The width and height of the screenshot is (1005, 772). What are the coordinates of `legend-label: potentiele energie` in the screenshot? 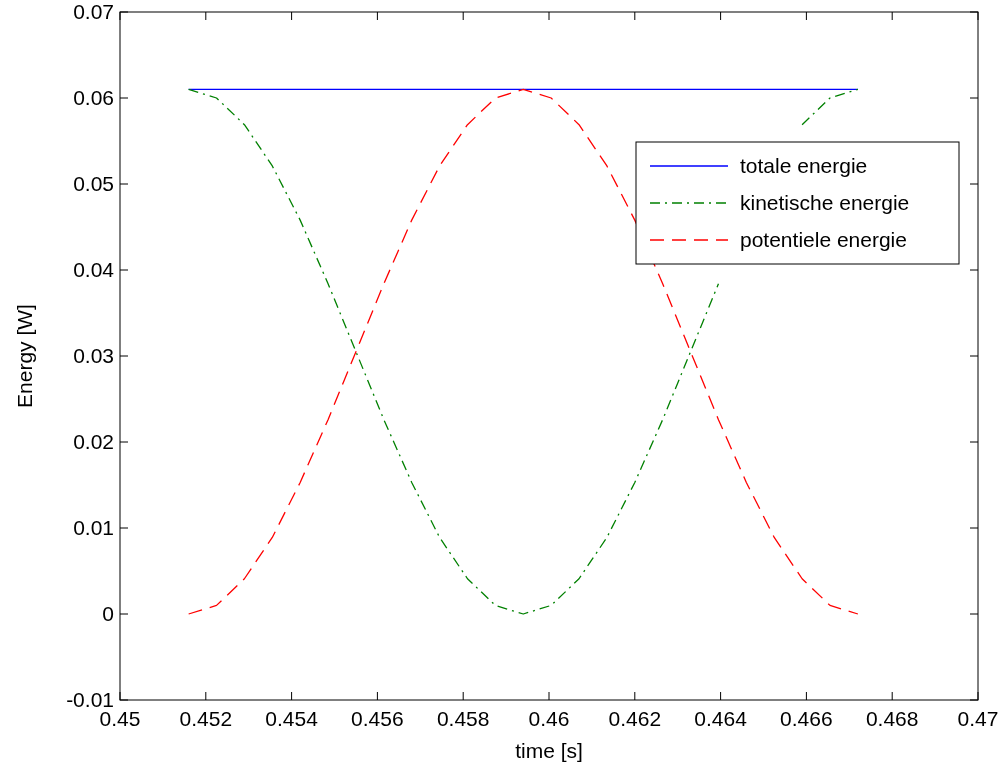 It's located at (823, 239).